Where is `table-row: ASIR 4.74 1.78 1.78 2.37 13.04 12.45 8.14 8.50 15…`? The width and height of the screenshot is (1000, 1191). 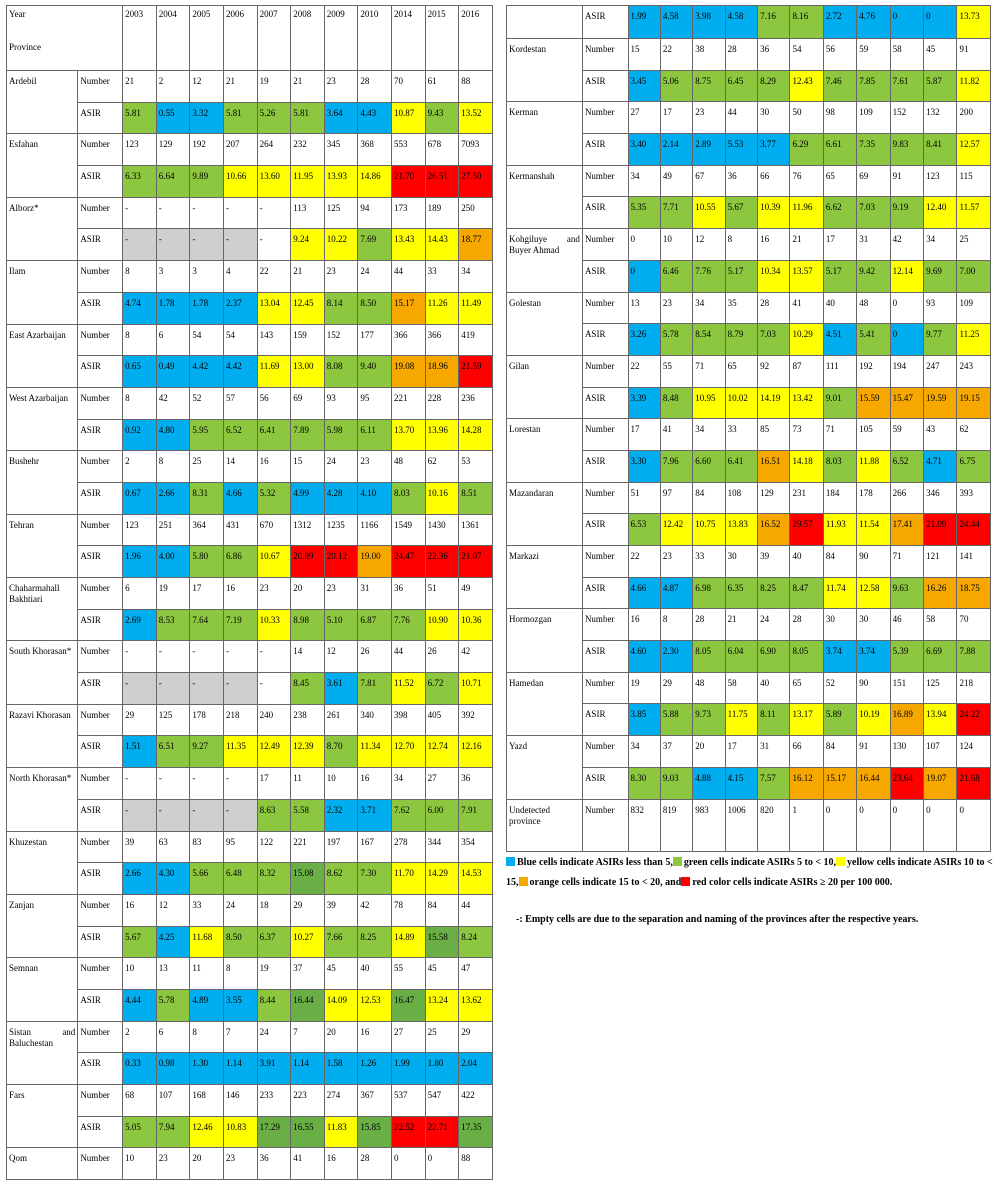 table-row: ASIR 4.74 1.78 1.78 2.37 13.04 12.45 8.14 8.50 15… is located at coordinates (250, 308).